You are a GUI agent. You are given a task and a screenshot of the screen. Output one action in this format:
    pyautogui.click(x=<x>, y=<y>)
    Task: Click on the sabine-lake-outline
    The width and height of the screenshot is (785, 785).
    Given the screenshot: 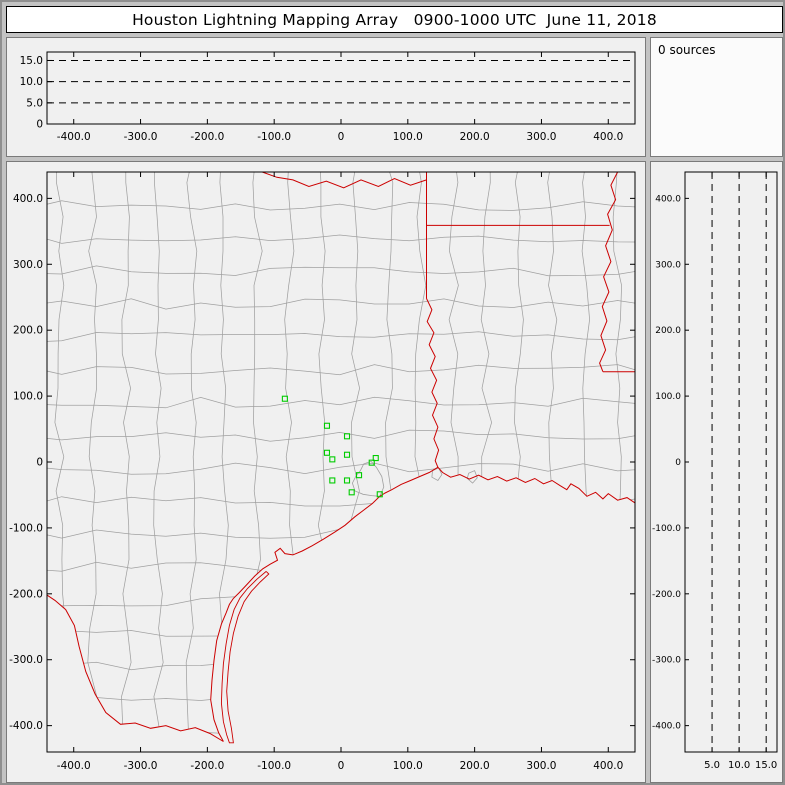 What is the action you would take?
    pyautogui.click(x=437, y=474)
    